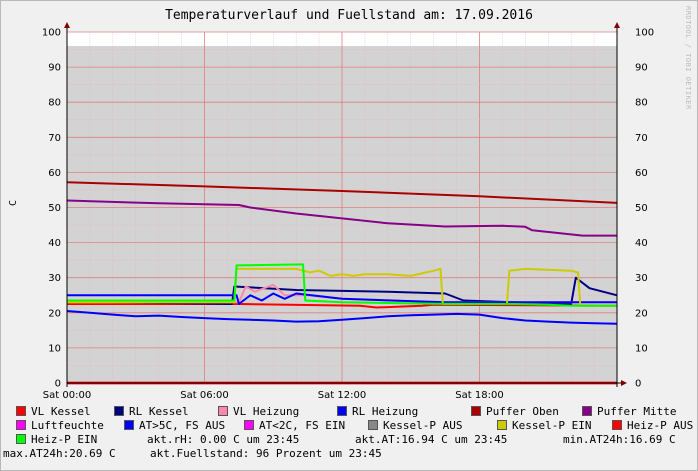  Describe the element at coordinates (641, 68) in the screenshot. I see `y-tick-label-right: 90` at that location.